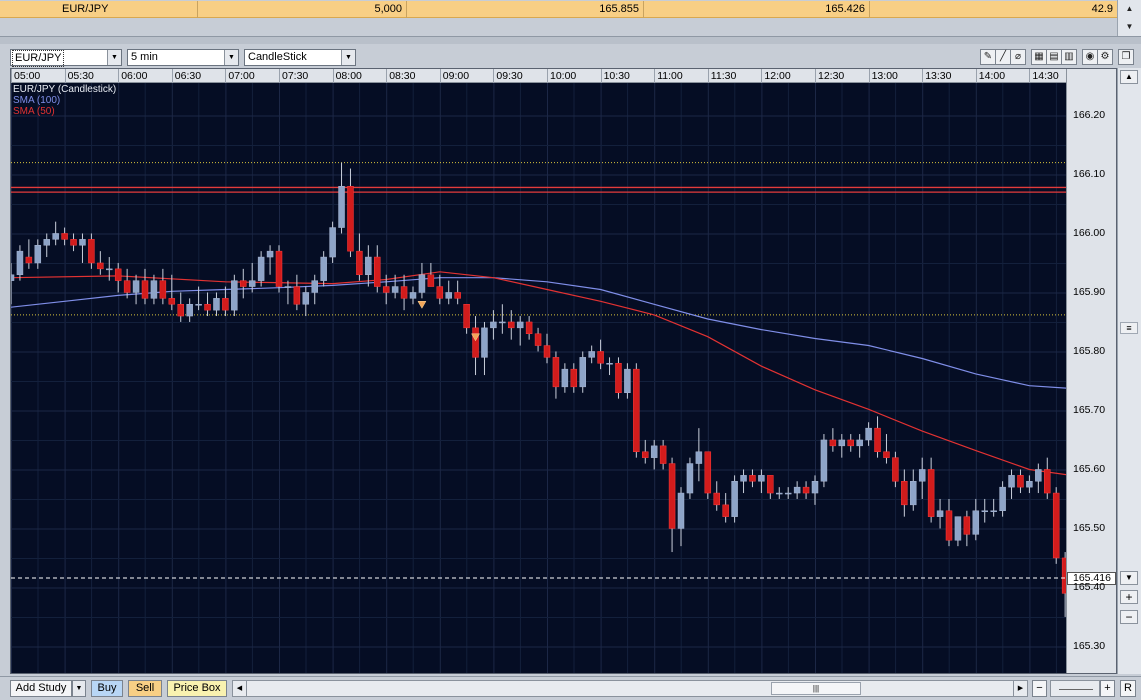  I want to click on time-tick-label: 14:00, so click(990, 76).